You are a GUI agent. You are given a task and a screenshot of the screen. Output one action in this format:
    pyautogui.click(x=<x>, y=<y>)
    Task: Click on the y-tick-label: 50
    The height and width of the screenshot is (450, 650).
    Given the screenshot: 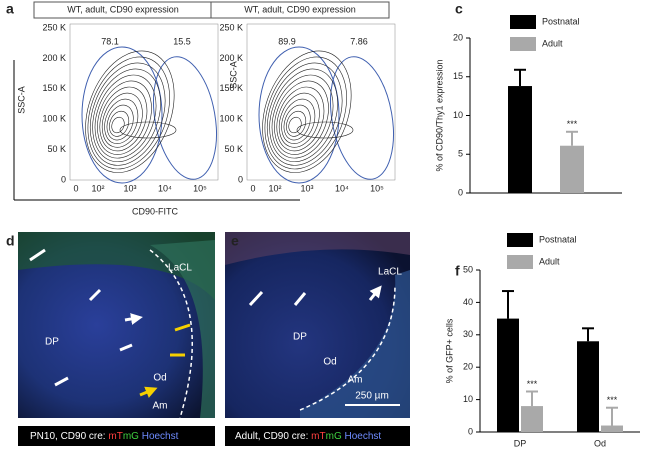 What is the action you would take?
    pyautogui.click(x=468, y=269)
    